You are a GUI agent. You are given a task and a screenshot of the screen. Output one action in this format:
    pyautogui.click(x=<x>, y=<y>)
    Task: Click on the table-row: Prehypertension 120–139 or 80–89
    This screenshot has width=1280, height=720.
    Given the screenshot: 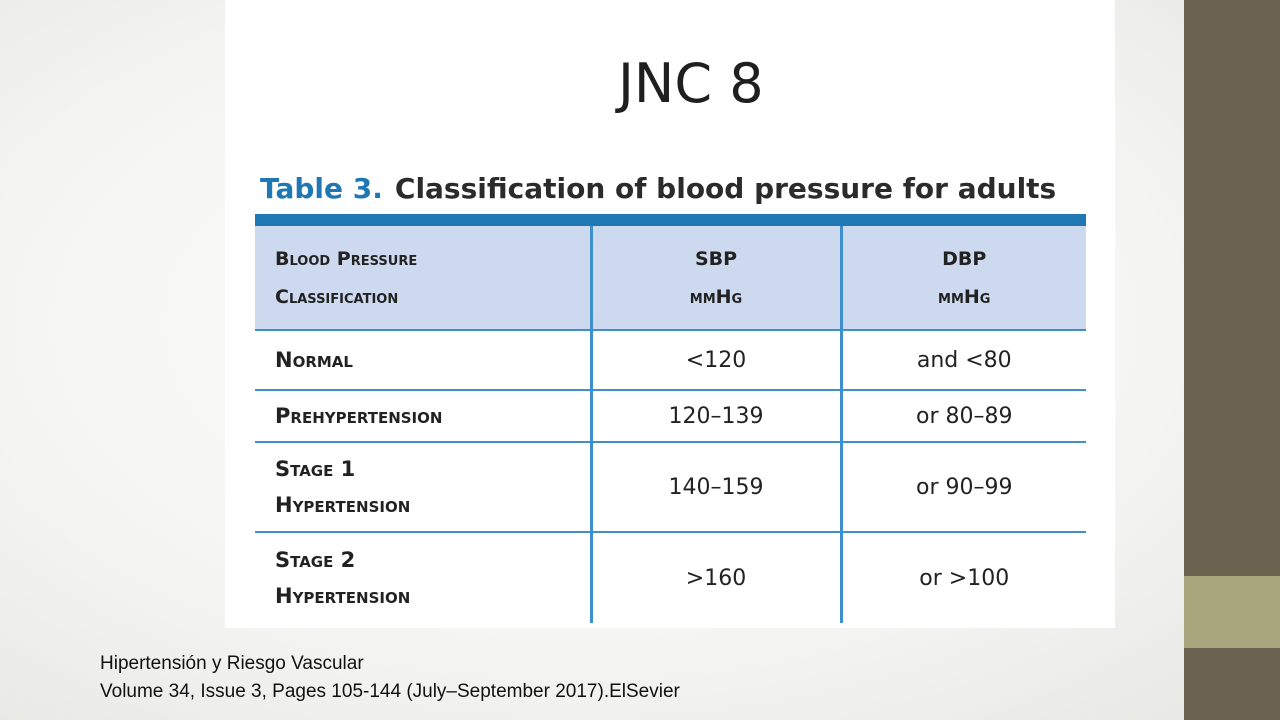 What is the action you would take?
    pyautogui.click(x=670, y=416)
    